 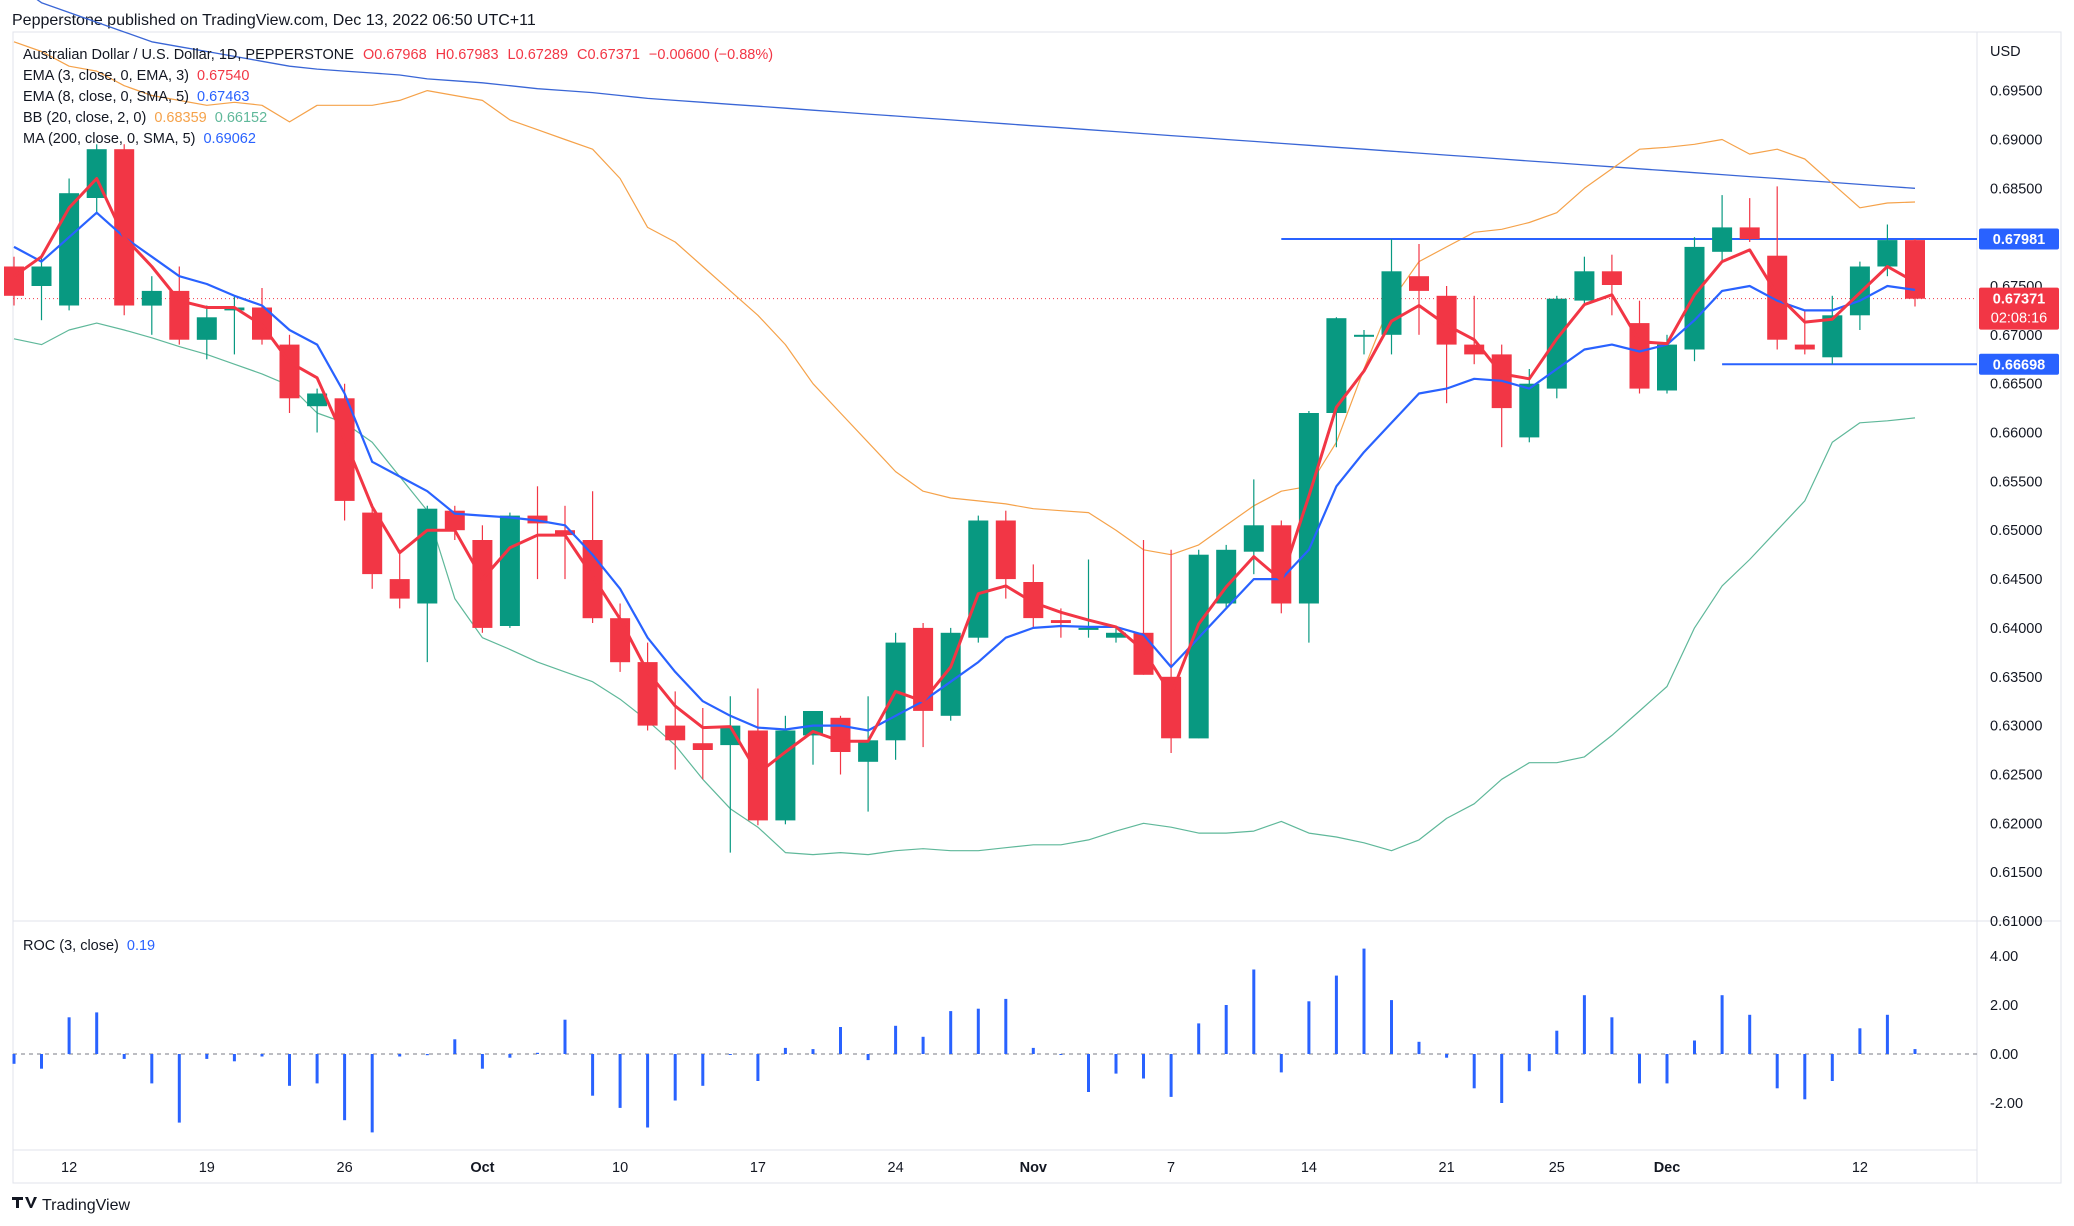 What do you see at coordinates (86, 1205) in the screenshot?
I see `brand-label: TradingView` at bounding box center [86, 1205].